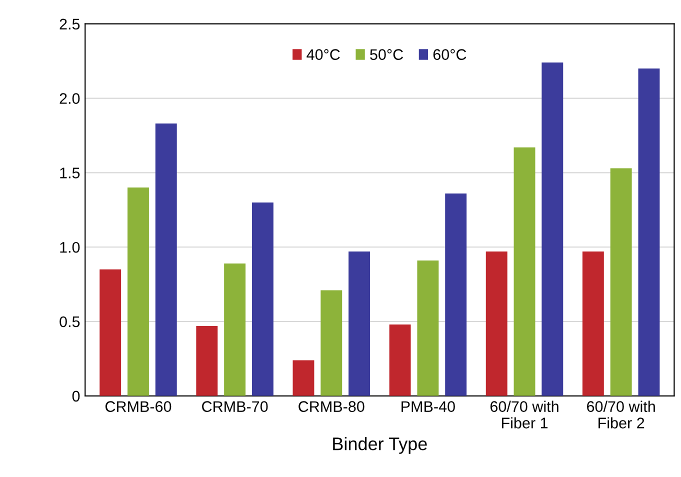 The height and width of the screenshot is (477, 681). What do you see at coordinates (331, 406) in the screenshot?
I see `x-tick-label: CRMB-80` at bounding box center [331, 406].